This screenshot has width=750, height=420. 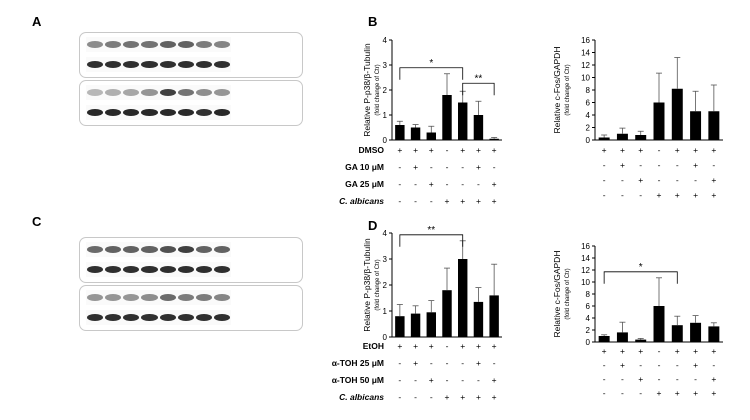 What do you see at coordinates (191, 55) in the screenshot?
I see `blot-box` at bounding box center [191, 55].